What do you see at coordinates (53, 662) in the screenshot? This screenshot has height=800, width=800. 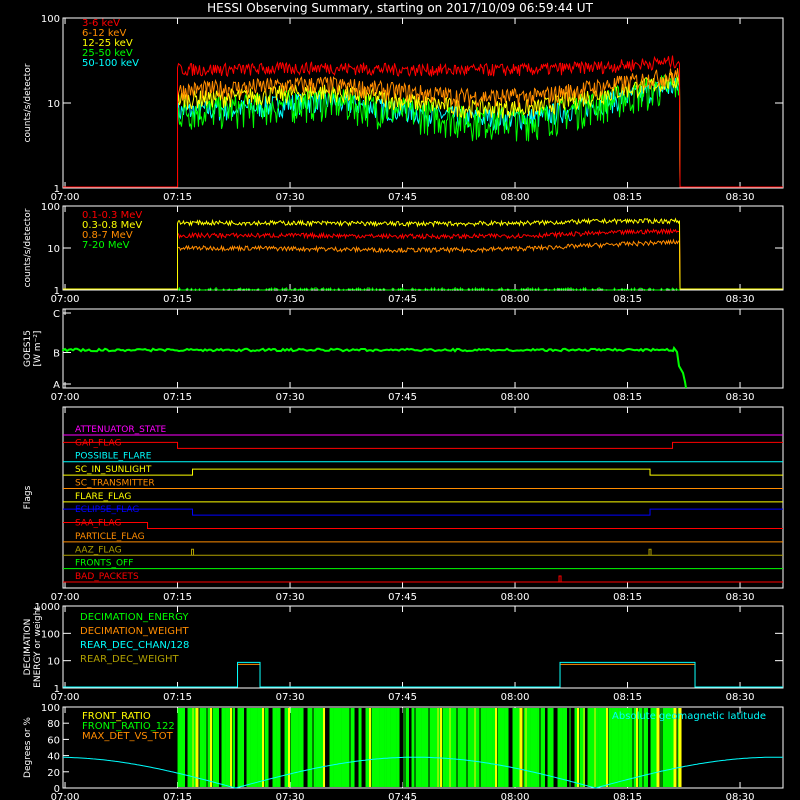 I see `decimation-ytick-label: 10` at bounding box center [53, 662].